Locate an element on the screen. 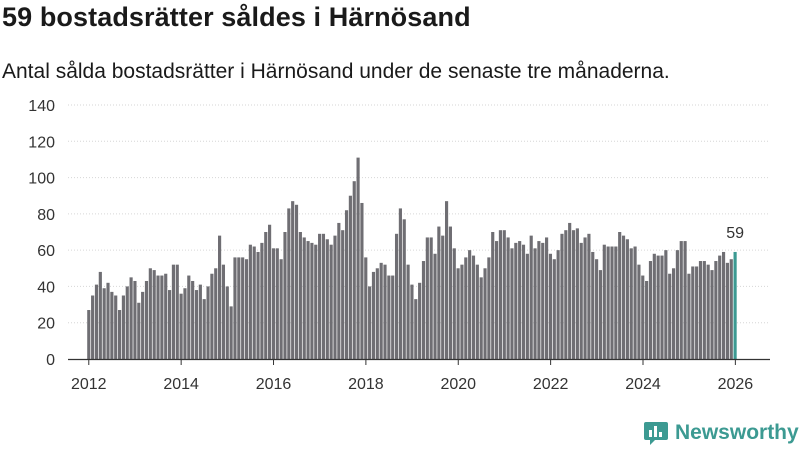  x-tick-label: 2012 is located at coordinates (89, 384).